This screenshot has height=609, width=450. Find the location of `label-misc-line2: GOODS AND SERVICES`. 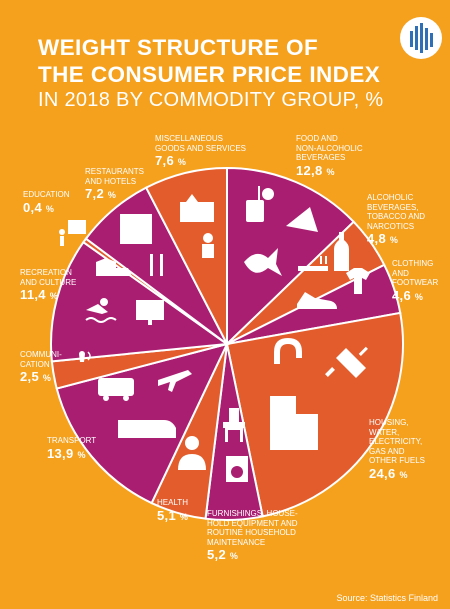

label-misc-line2: GOODS AND SERVICES is located at coordinates (200, 148).